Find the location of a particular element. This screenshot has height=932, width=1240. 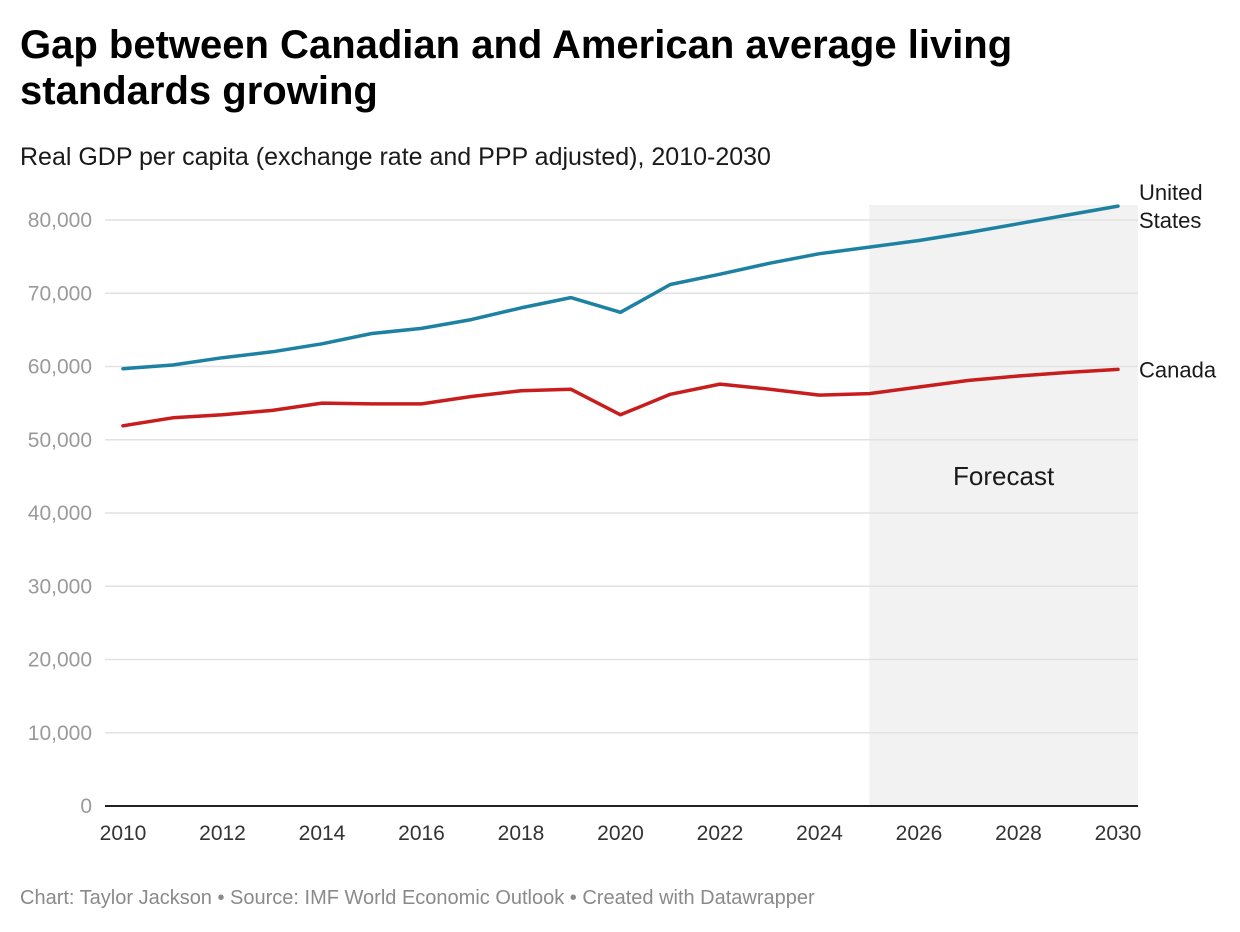

x-tick-label: 2026 is located at coordinates (919, 833).